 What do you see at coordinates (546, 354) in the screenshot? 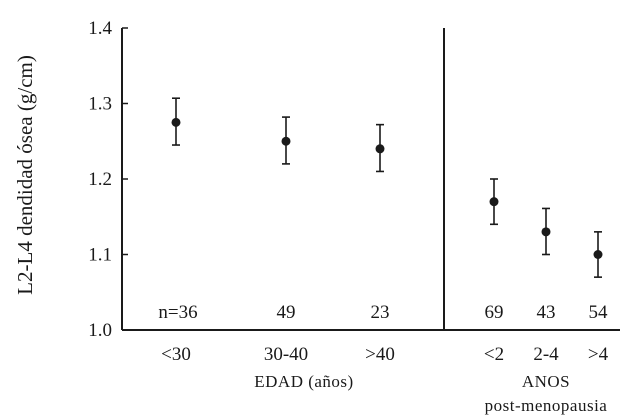
I see `x-category-label: 2-4` at bounding box center [546, 354].